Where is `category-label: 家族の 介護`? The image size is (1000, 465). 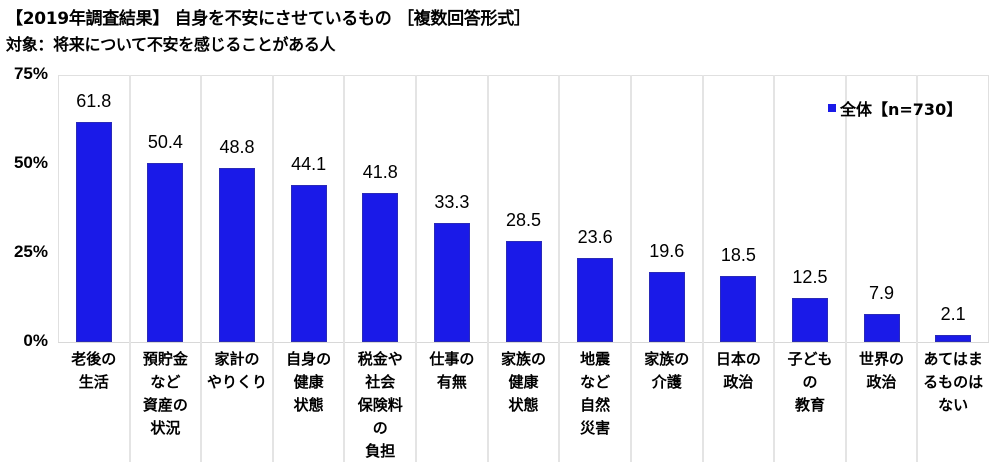
category-label: 家族の 介護 is located at coordinates (667, 370).